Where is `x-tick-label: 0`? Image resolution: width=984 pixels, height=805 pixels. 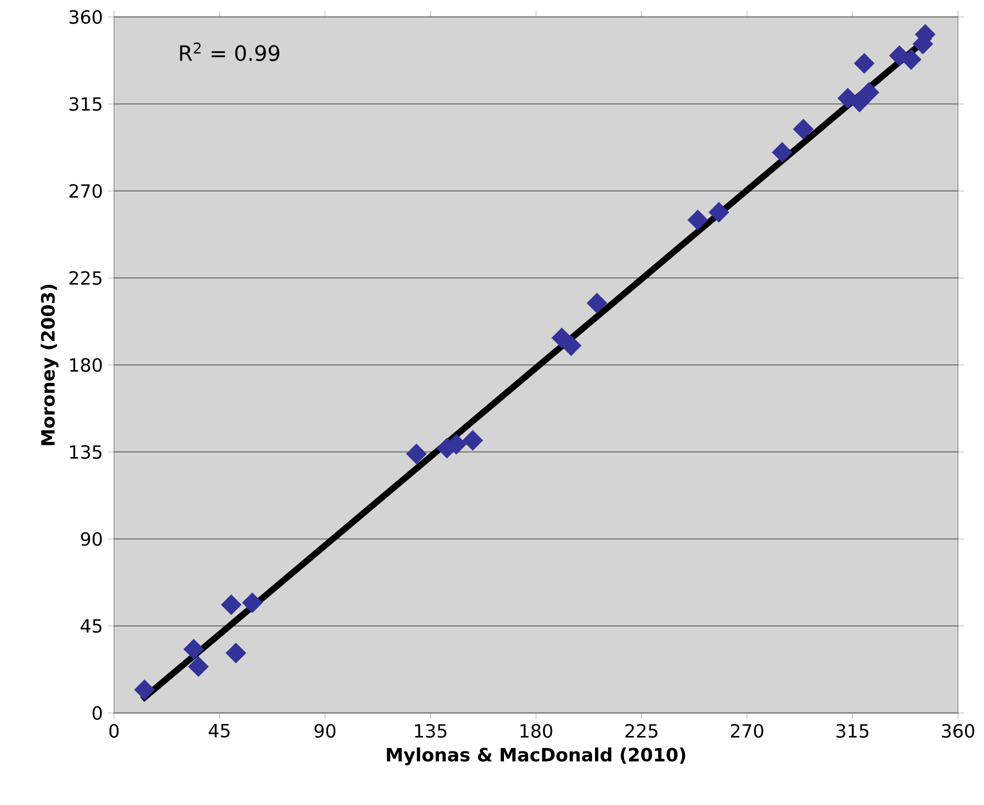 x-tick-label: 0 is located at coordinates (114, 731).